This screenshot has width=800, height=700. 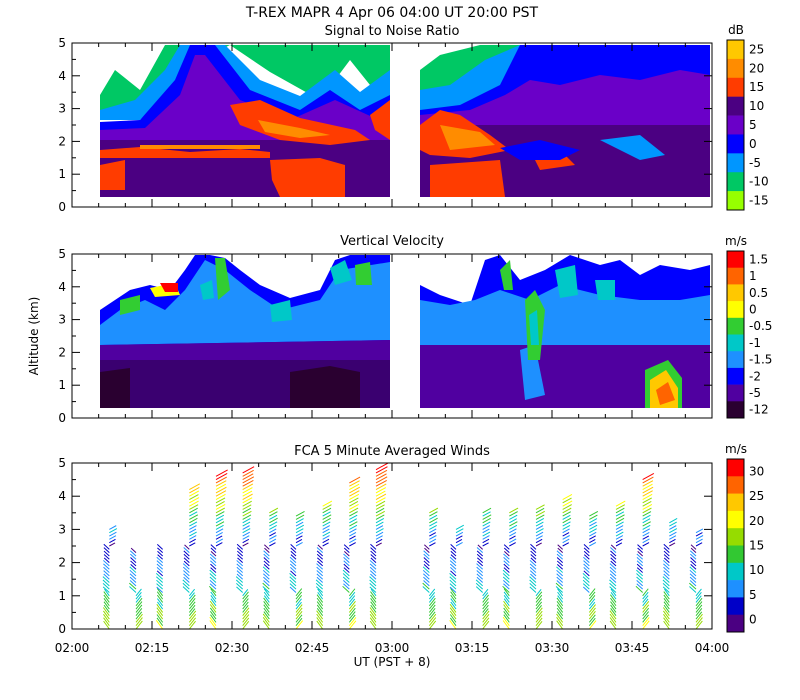 What do you see at coordinates (736, 241) in the screenshot?
I see `colorbar-unit: m/s` at bounding box center [736, 241].